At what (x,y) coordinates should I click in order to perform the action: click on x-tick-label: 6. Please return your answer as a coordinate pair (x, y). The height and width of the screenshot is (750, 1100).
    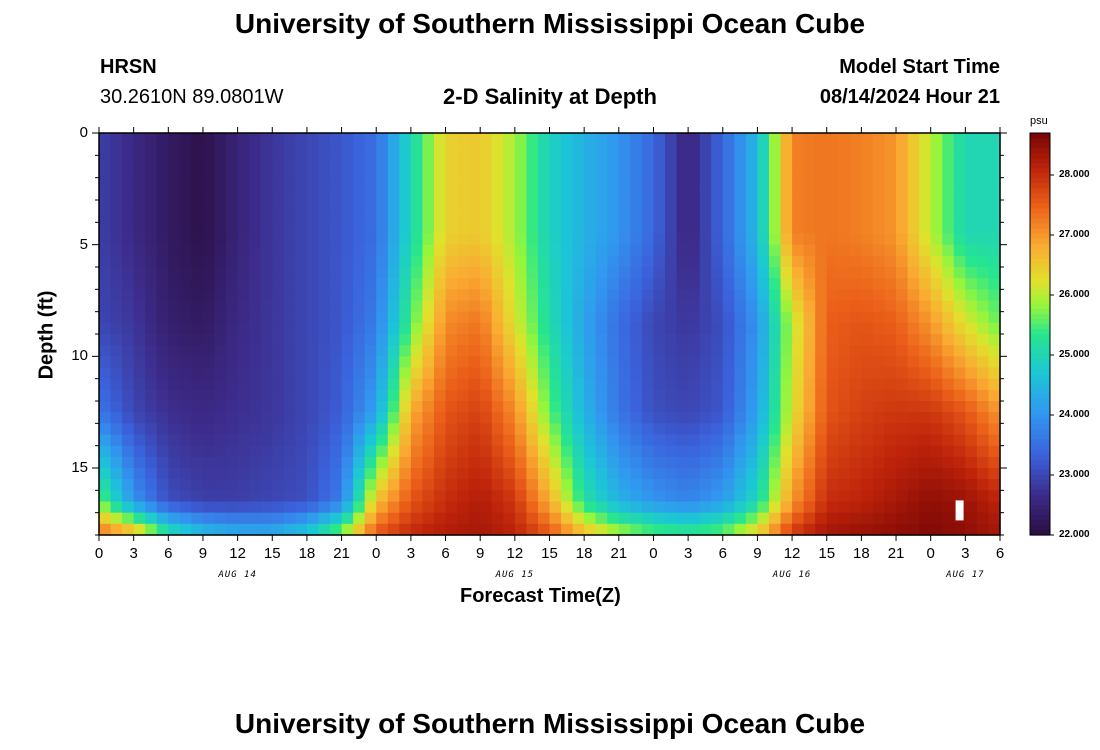
    Looking at the image, I should click on (445, 553).